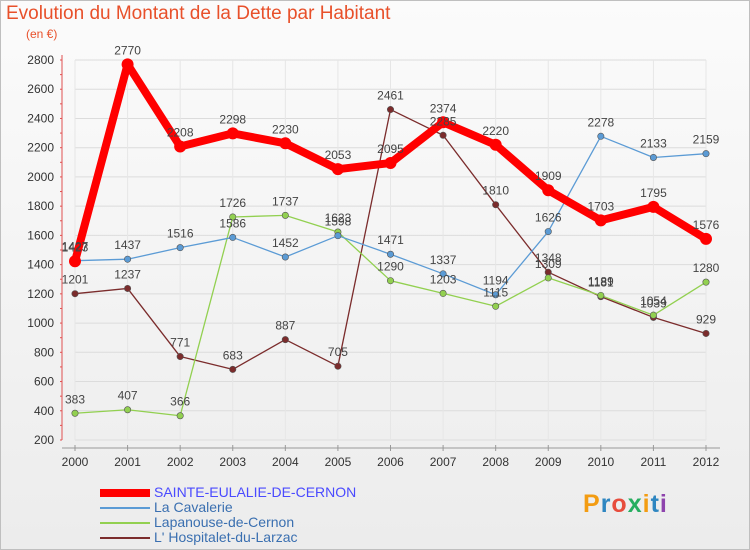  What do you see at coordinates (285, 326) in the screenshot?
I see `data-label: 887` at bounding box center [285, 326].